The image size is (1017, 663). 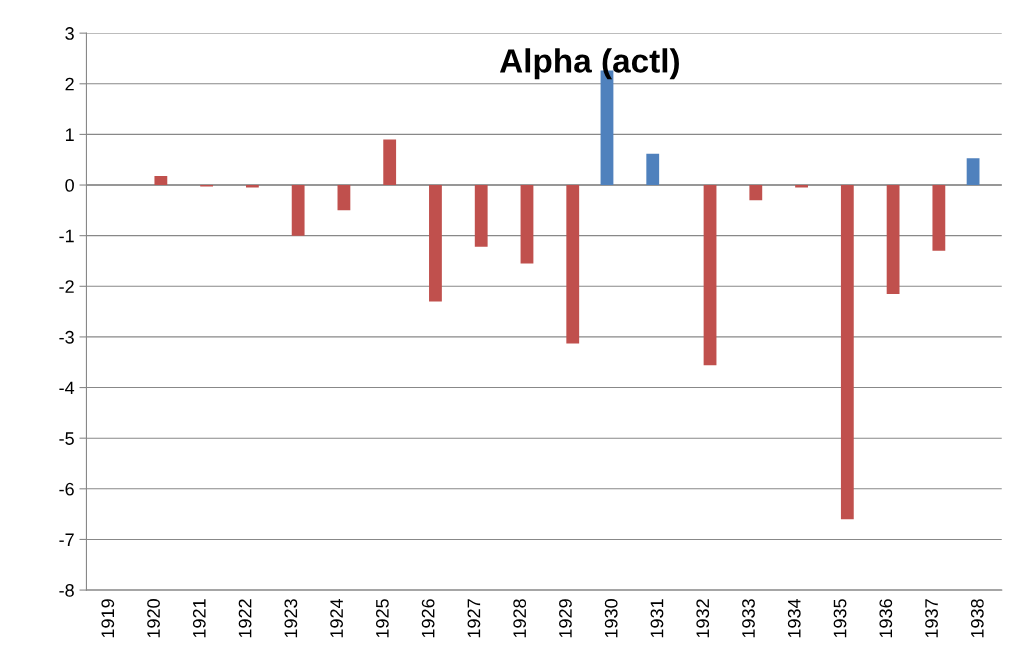 What do you see at coordinates (931, 618) in the screenshot?
I see `x-tick-label: 1937` at bounding box center [931, 618].